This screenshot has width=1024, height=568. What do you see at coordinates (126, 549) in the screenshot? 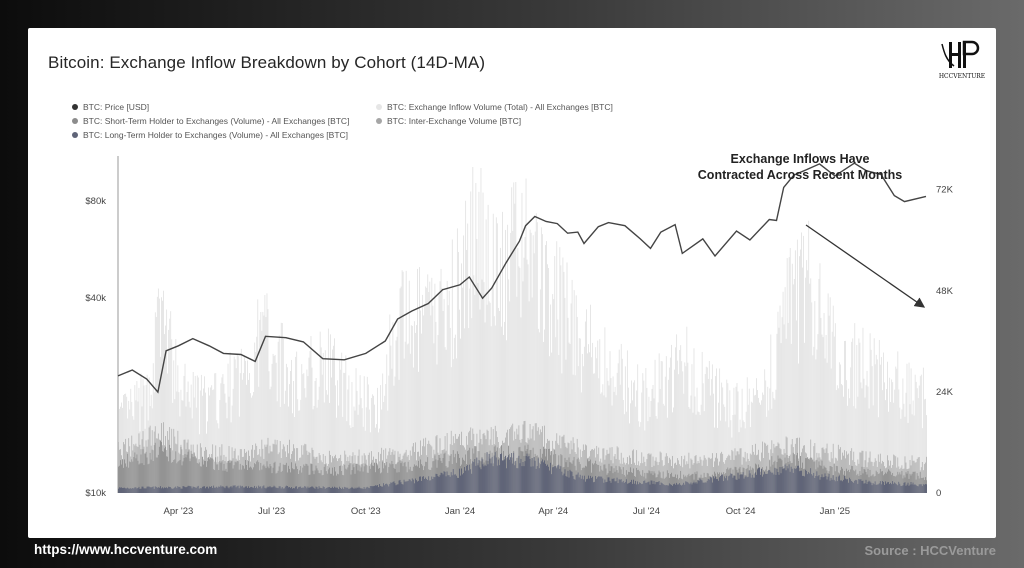
I see `footer-url: https://www.hccventure.com` at bounding box center [126, 549].